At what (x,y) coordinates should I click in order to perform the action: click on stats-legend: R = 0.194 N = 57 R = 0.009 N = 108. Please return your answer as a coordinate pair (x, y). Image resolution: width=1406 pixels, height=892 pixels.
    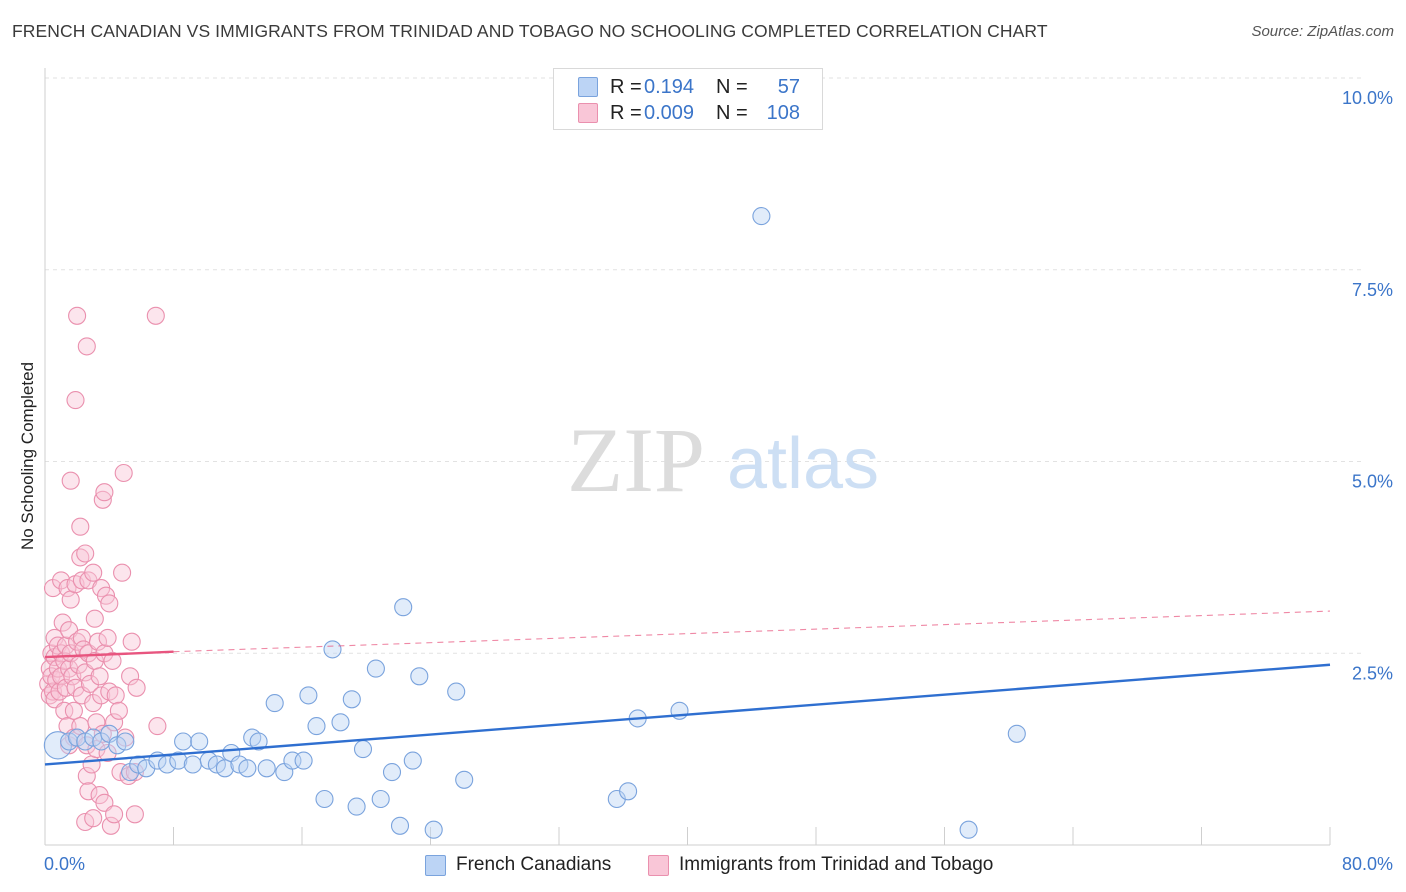
    Looking at the image, I should click on (688, 99).